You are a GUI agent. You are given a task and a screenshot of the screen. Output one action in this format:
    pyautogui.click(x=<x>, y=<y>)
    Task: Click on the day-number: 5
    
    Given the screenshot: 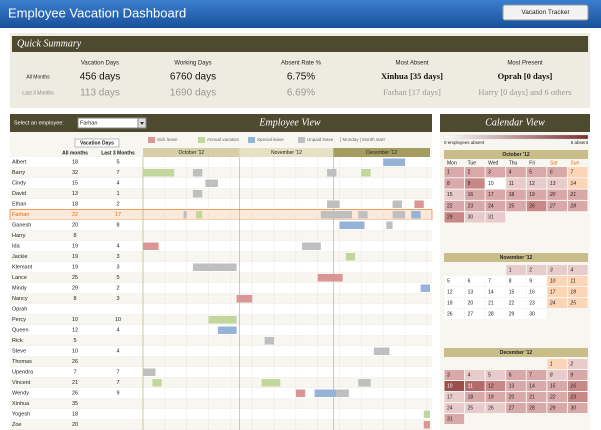 What is the action you would take?
    pyautogui.click(x=489, y=375)
    